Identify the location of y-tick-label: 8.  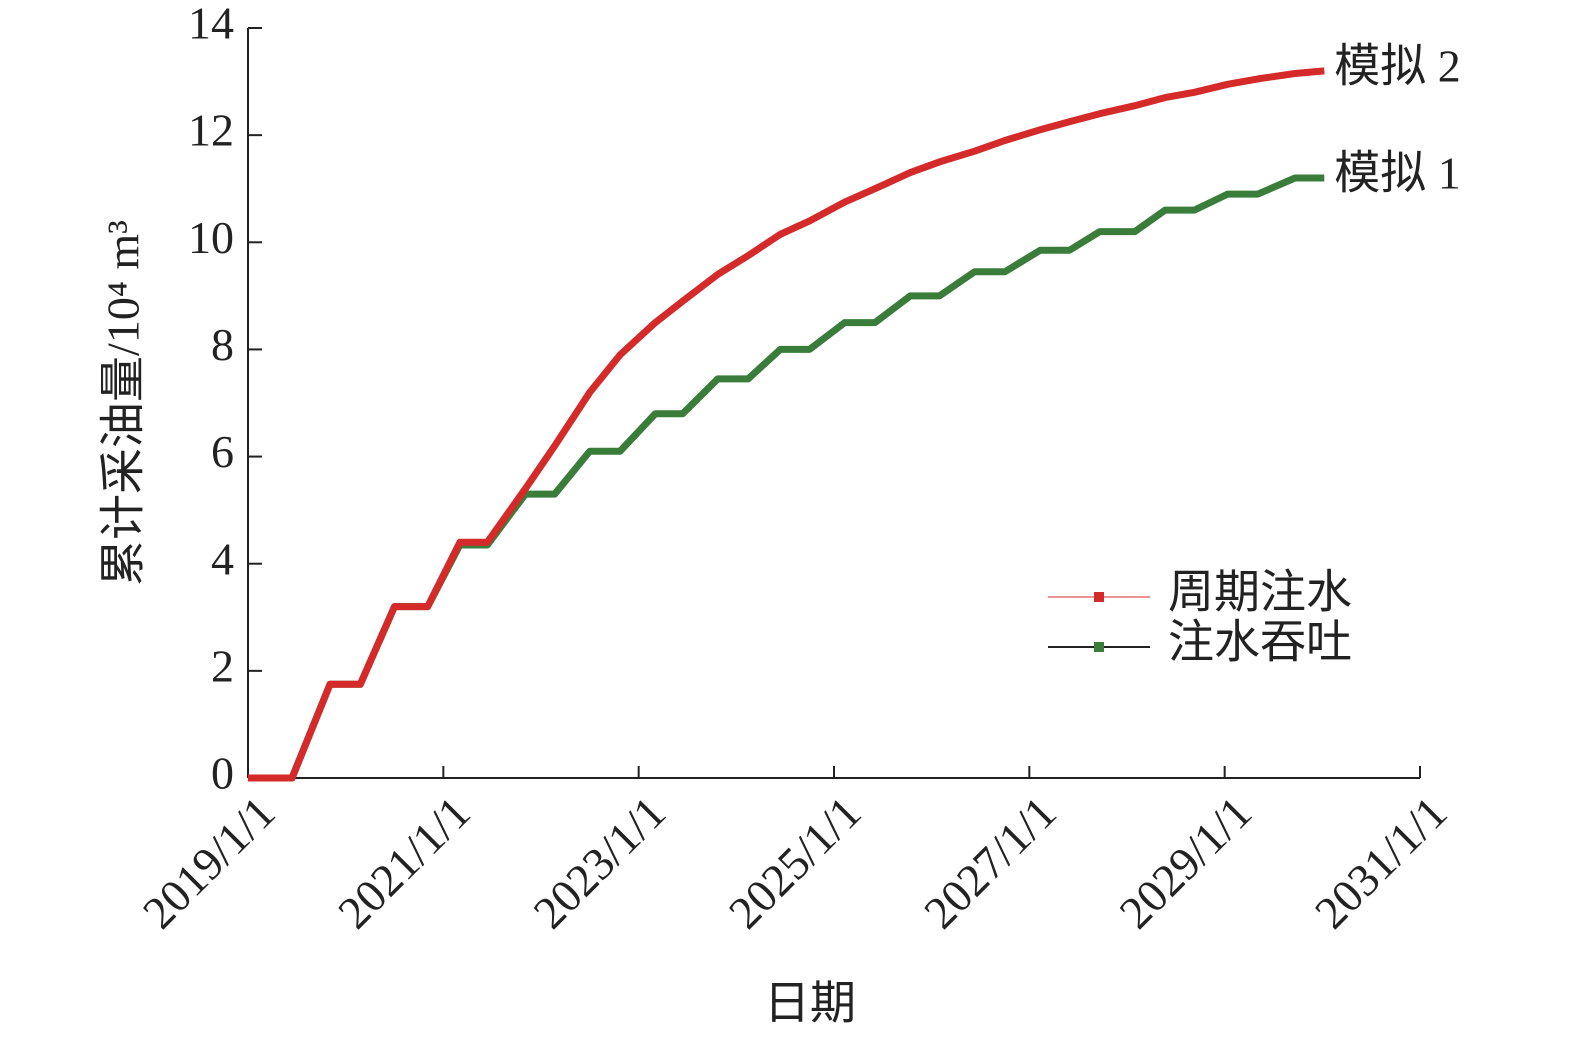
(222, 344).